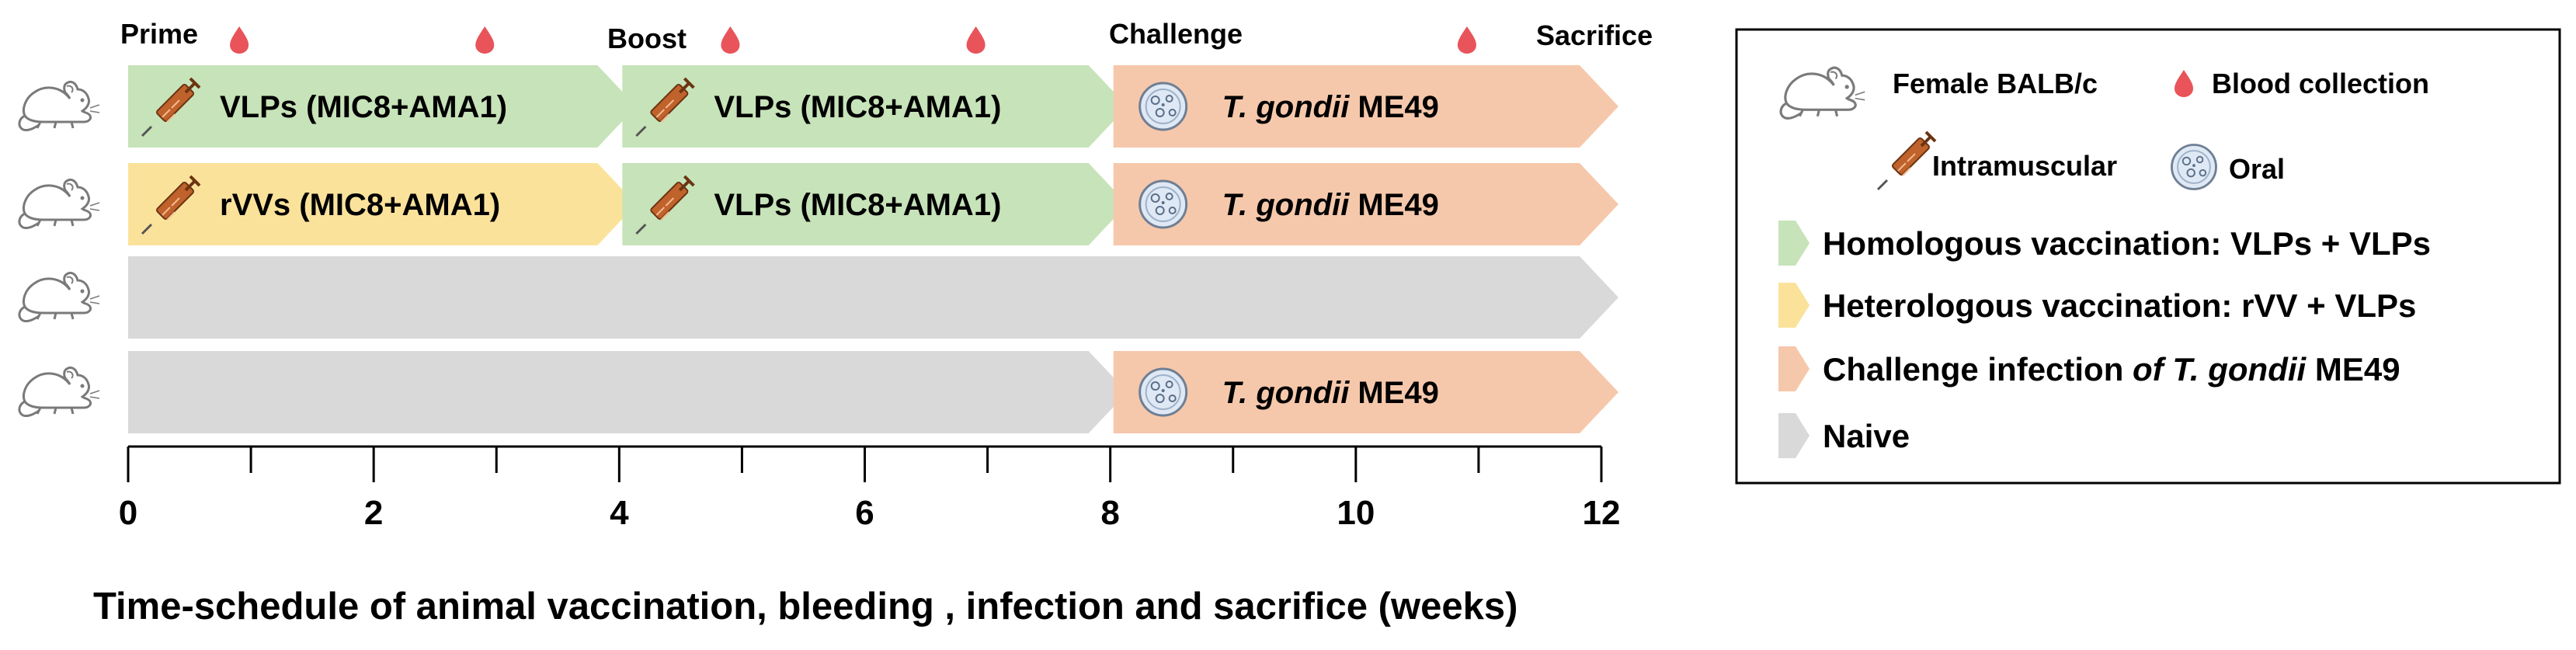 Image resolution: width=2576 pixels, height=650 pixels. Describe the element at coordinates (128, 513) in the screenshot. I see `axis-tick-label: 0` at that location.